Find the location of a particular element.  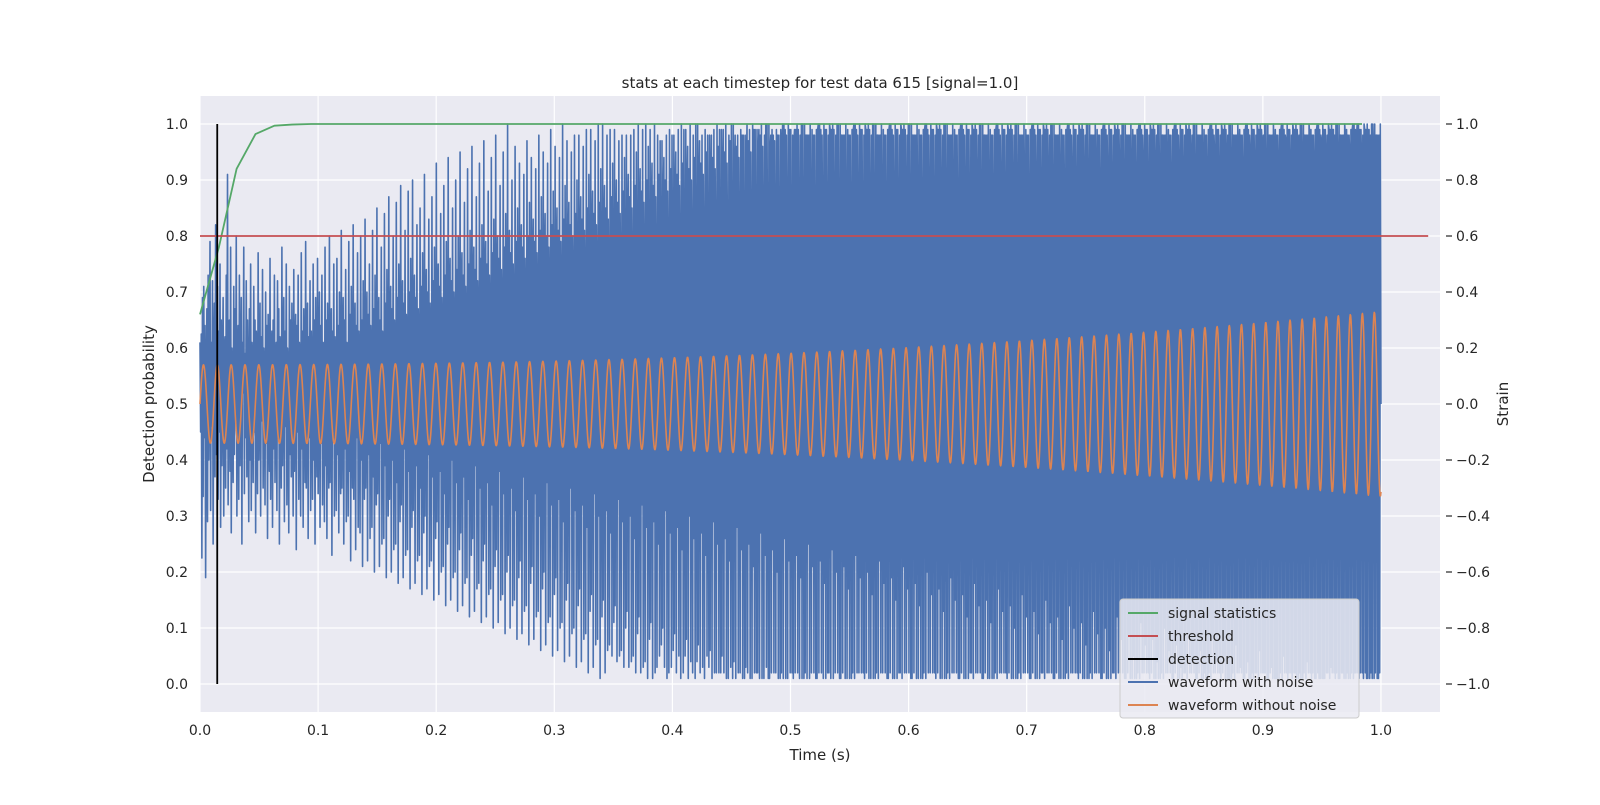

y-left-tick-label: 0.8 is located at coordinates (177, 237).